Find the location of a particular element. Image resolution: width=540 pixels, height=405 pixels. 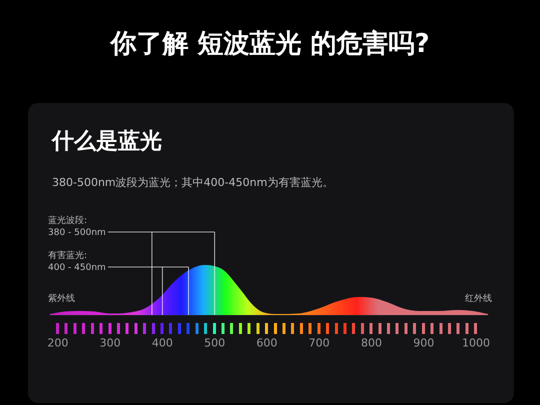

annotation: 紫外线 is located at coordinates (61, 298).